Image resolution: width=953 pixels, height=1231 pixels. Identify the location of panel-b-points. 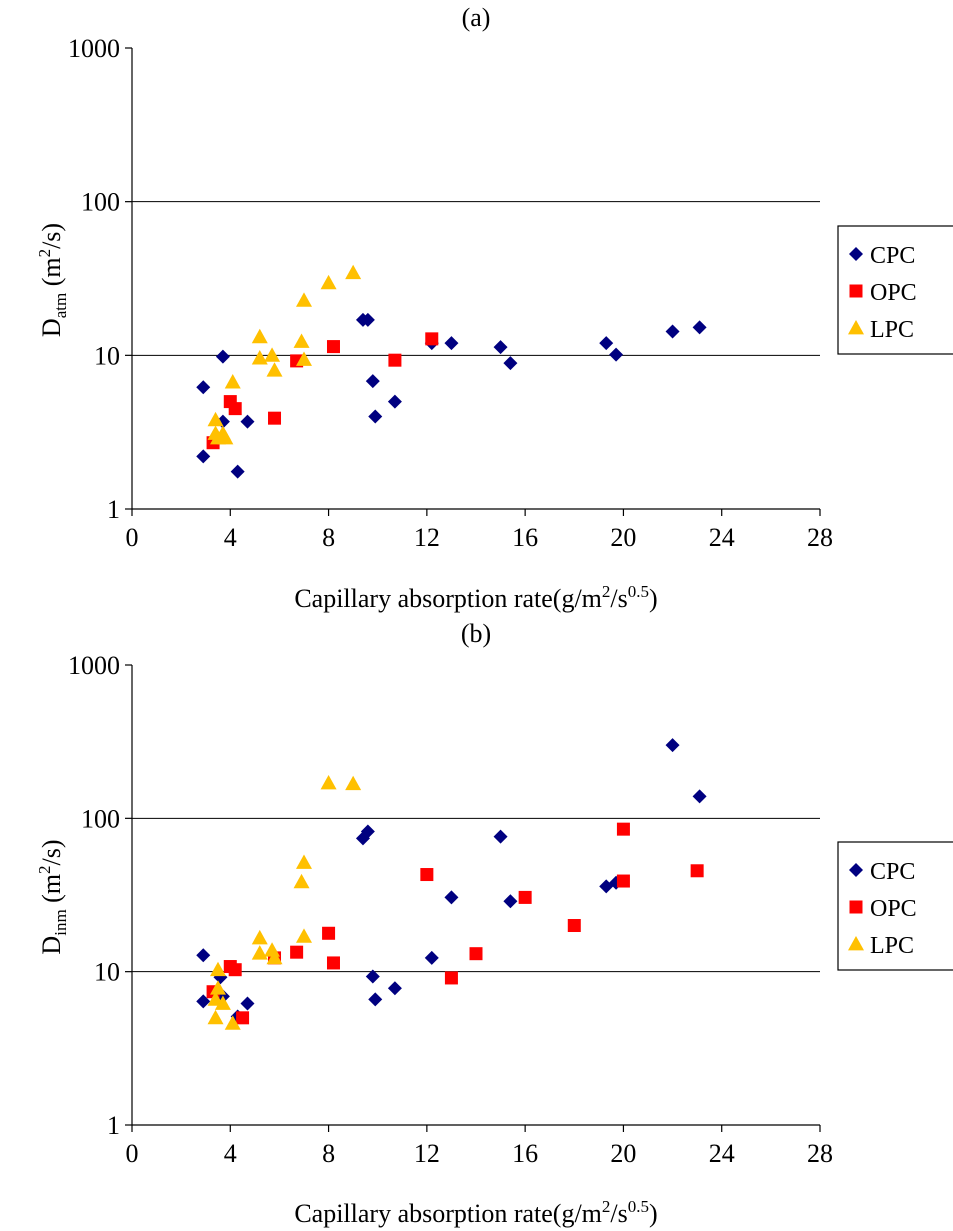
(451, 884).